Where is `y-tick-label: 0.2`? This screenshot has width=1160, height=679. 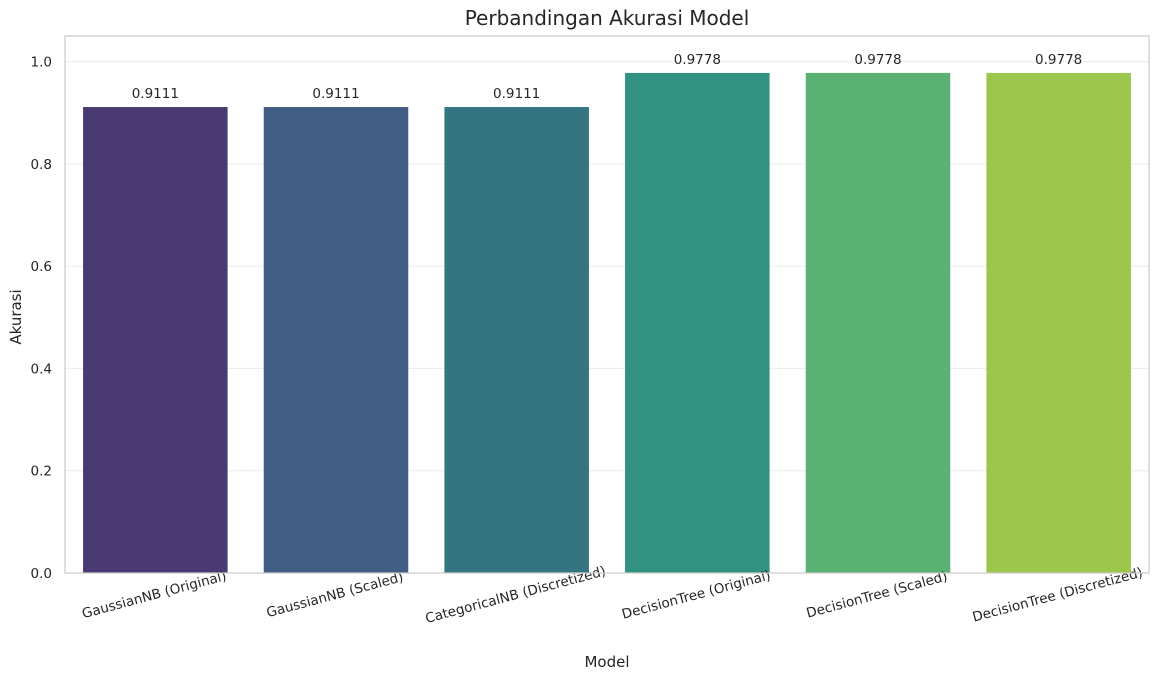
y-tick-label: 0.2 is located at coordinates (41, 472).